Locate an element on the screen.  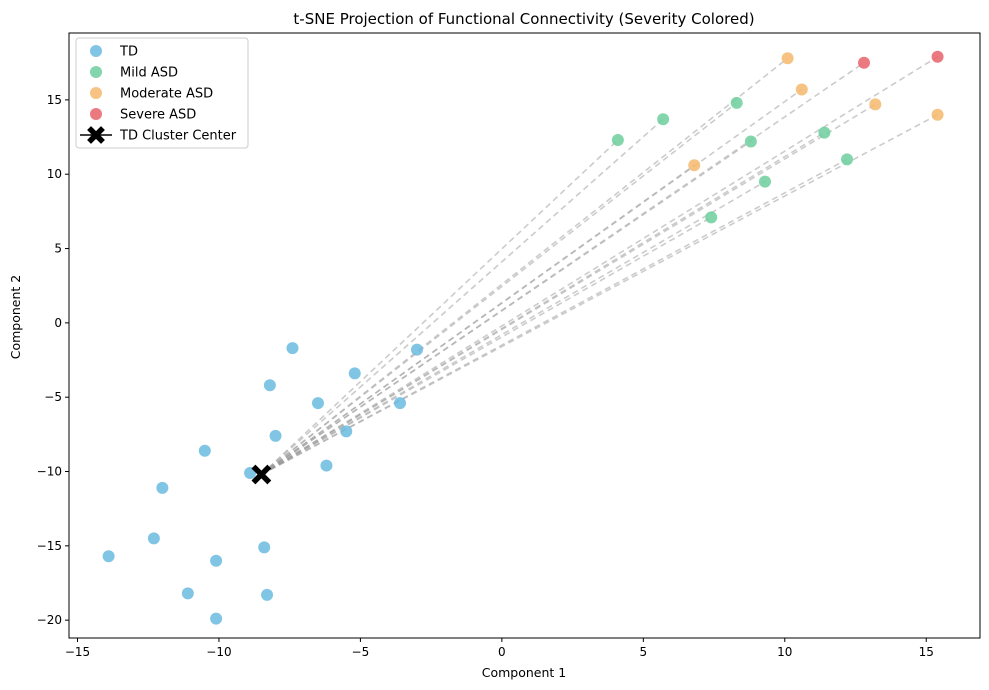
x-tick-label: −15 is located at coordinates (77, 652).